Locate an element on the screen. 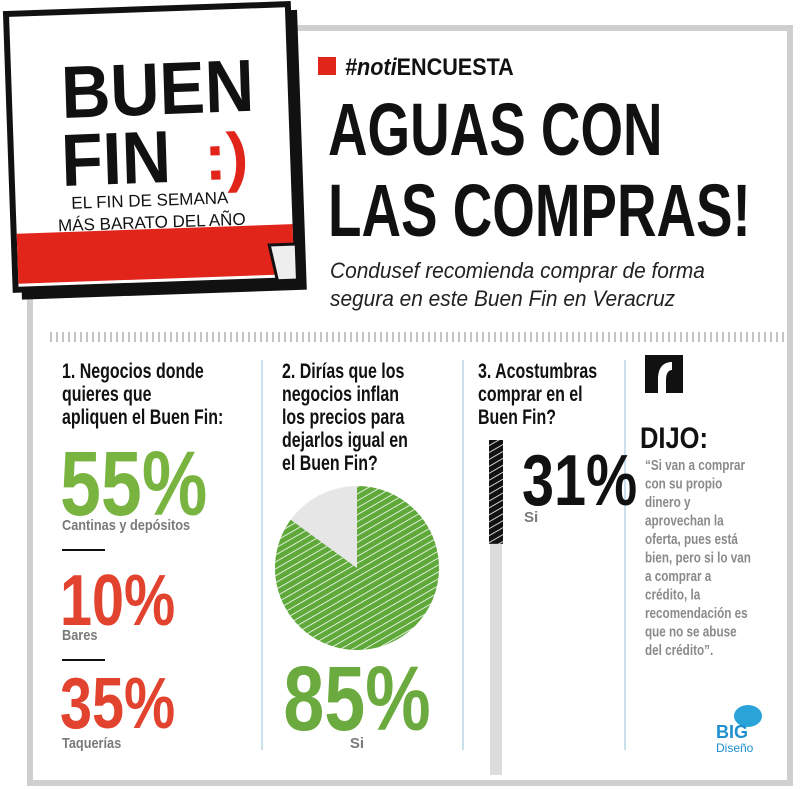 The height and width of the screenshot is (789, 800). quote-line: del crédito”. is located at coordinates (679, 650).